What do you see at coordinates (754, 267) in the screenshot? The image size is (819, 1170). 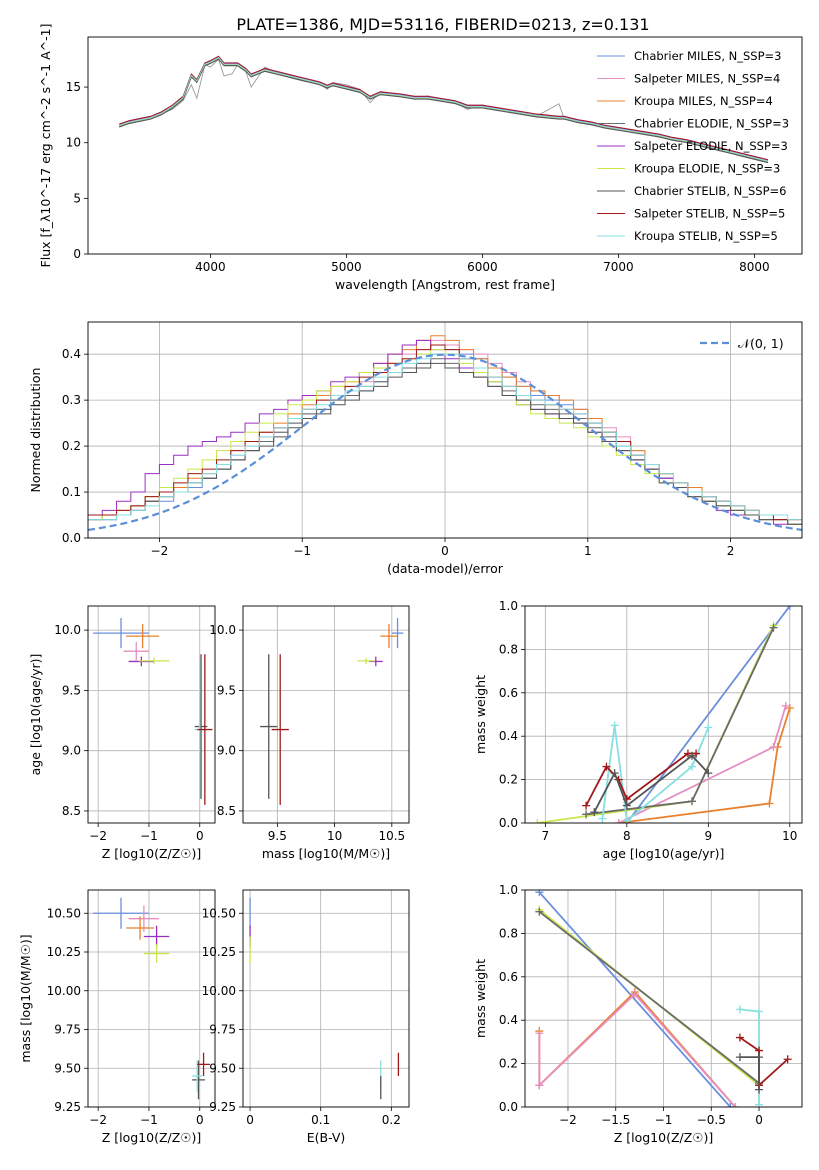 I see `x-tick-label: 8000` at bounding box center [754, 267].